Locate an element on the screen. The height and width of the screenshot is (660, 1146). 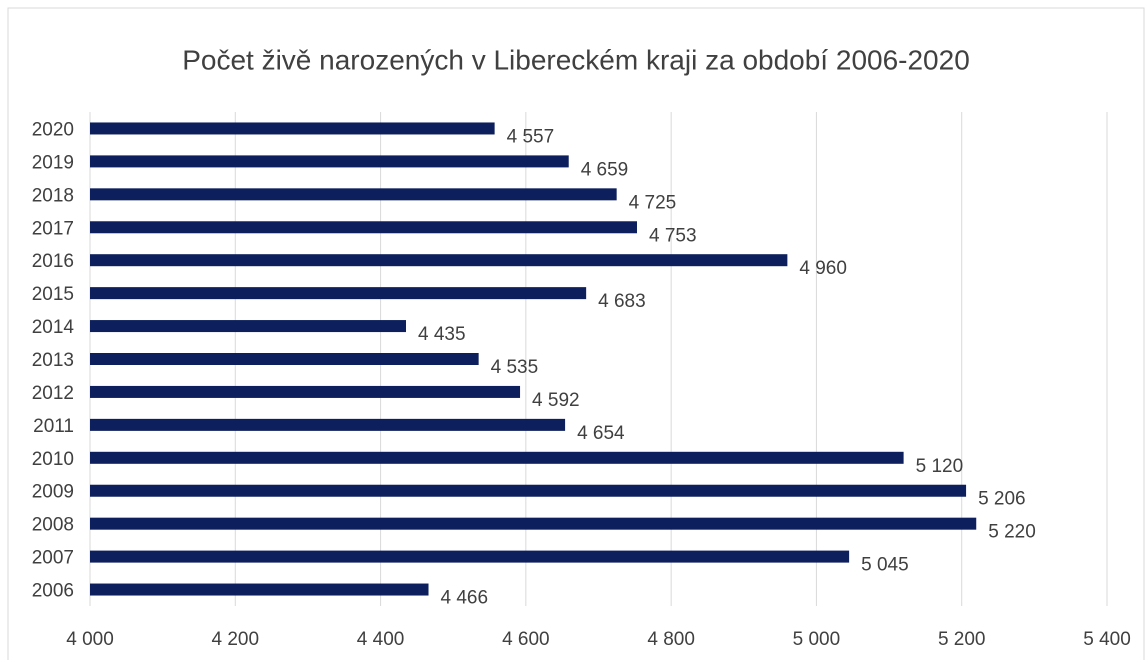
y-tick-label: 2014 is located at coordinates (53, 327).